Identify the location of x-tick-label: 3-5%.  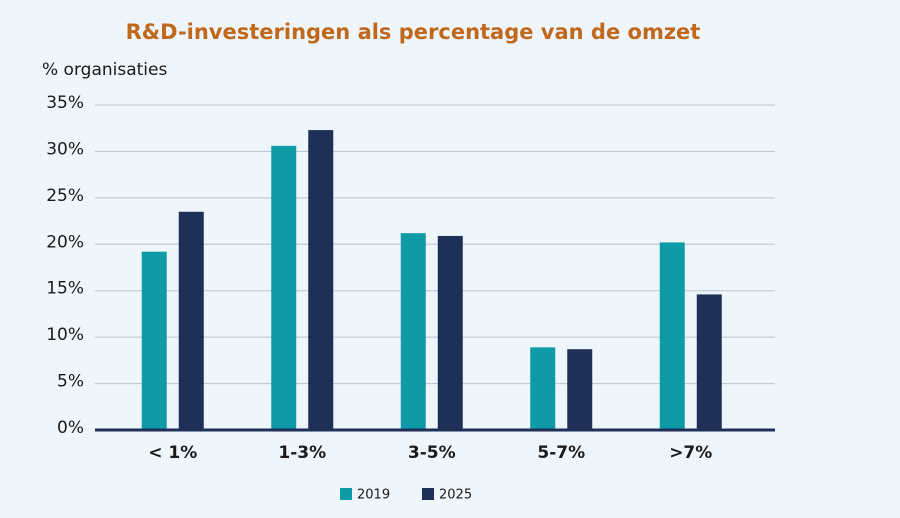
(432, 453).